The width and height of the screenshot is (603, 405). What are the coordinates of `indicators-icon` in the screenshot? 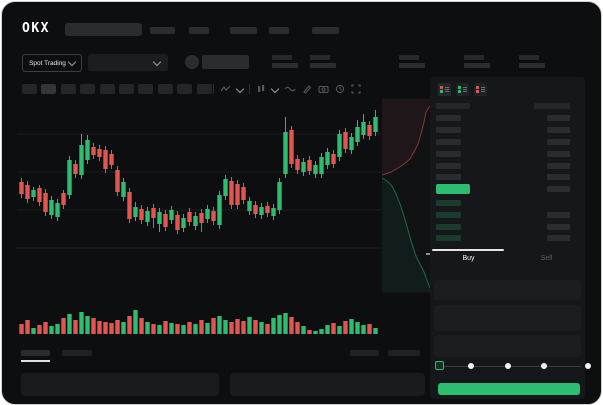 It's located at (225, 89).